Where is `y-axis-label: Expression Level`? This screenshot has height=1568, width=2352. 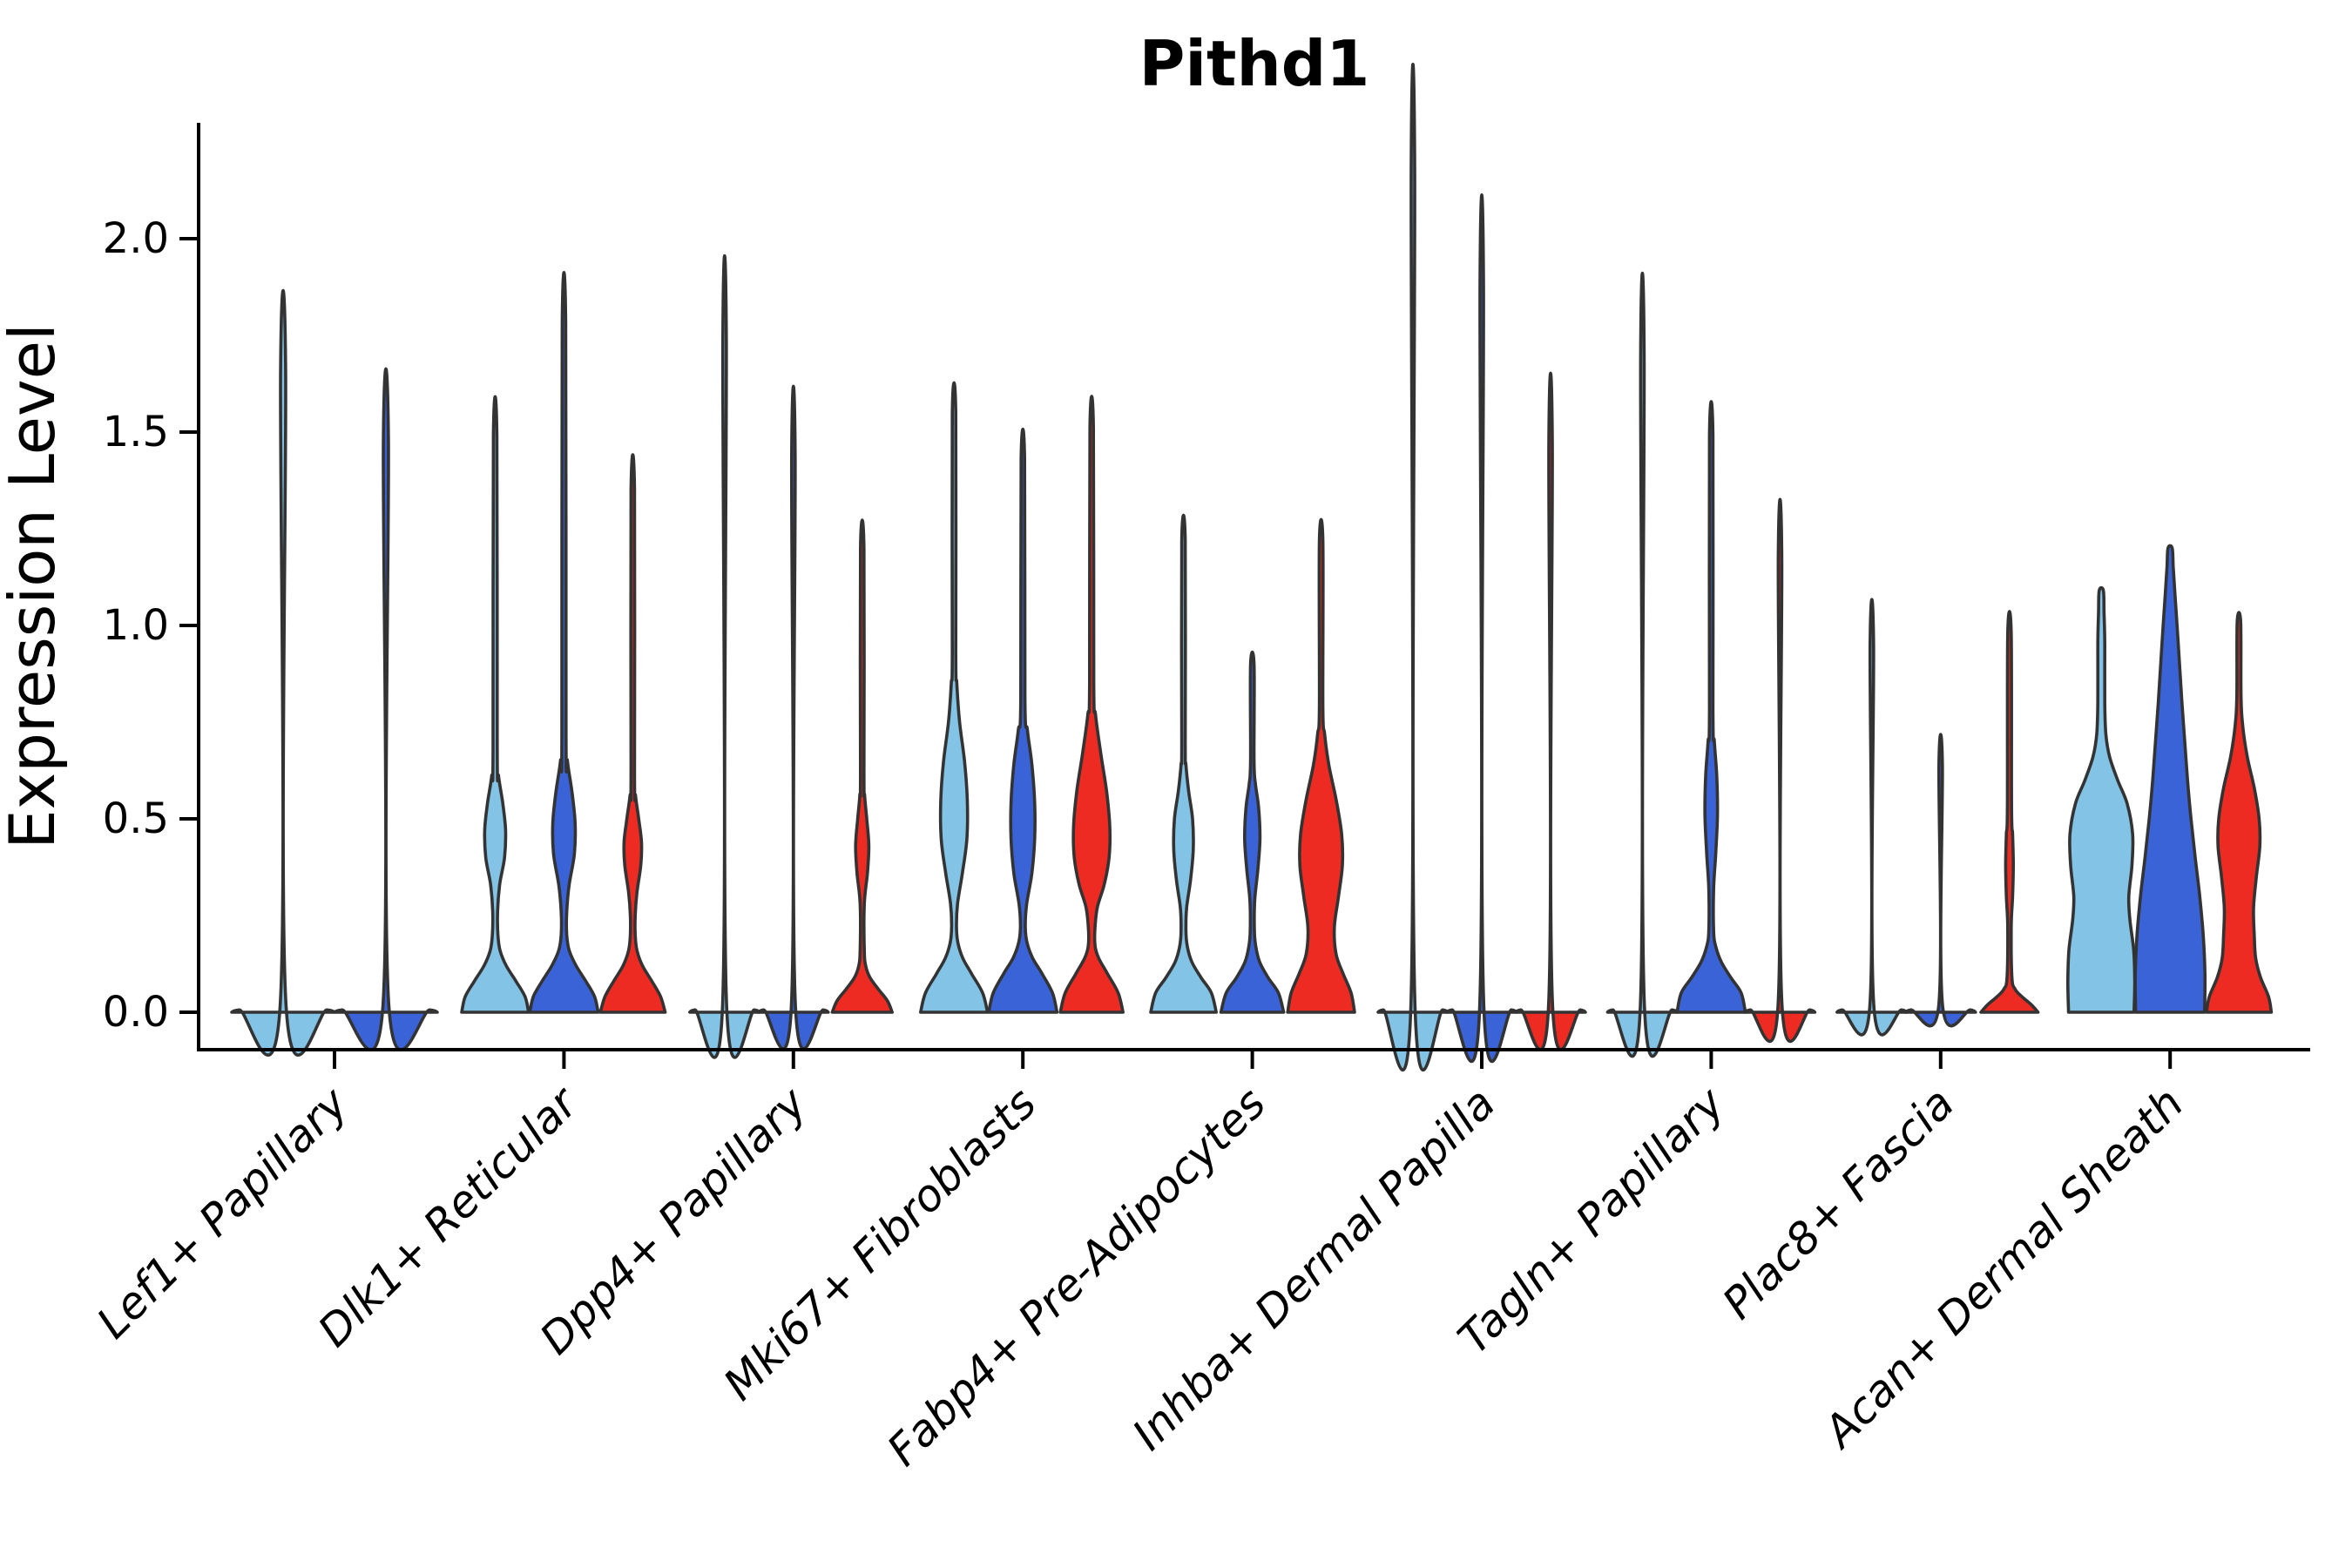
y-axis-label: Expression Level is located at coordinates (34, 586).